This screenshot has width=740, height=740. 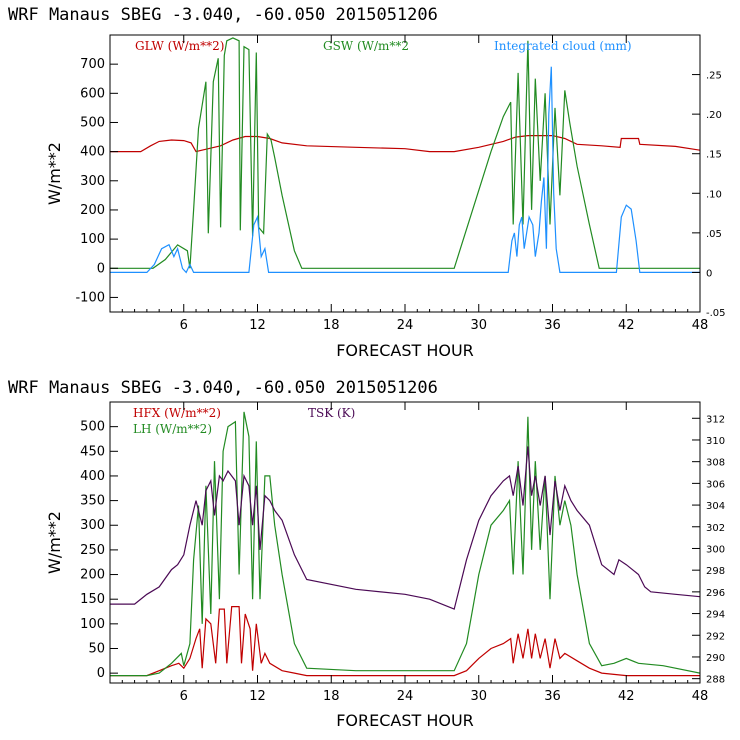 I want to click on y2-tick-label: 294, so click(x=715, y=615).